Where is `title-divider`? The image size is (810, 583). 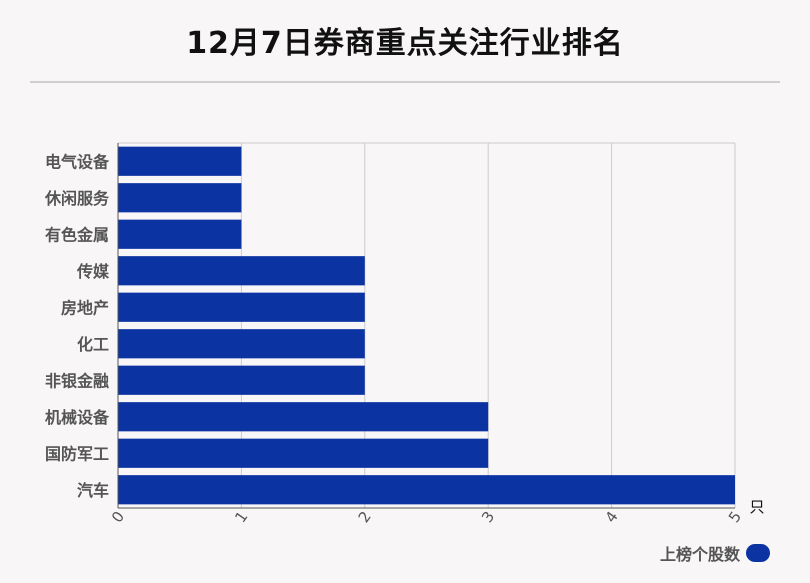 title-divider is located at coordinates (405, 82).